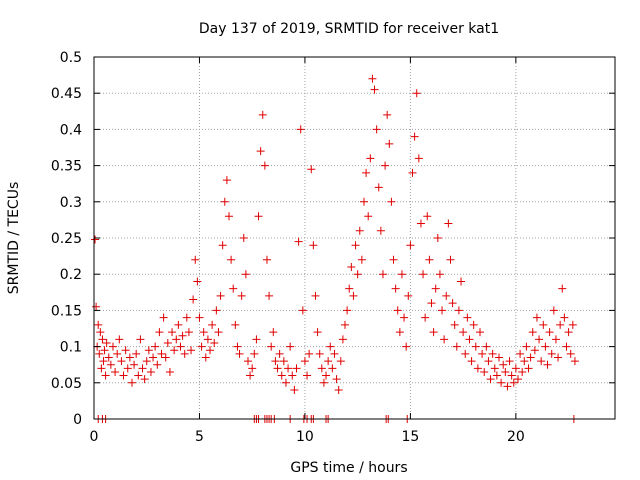  Describe the element at coordinates (71, 275) in the screenshot. I see `y-tick-label: 0.2` at that location.